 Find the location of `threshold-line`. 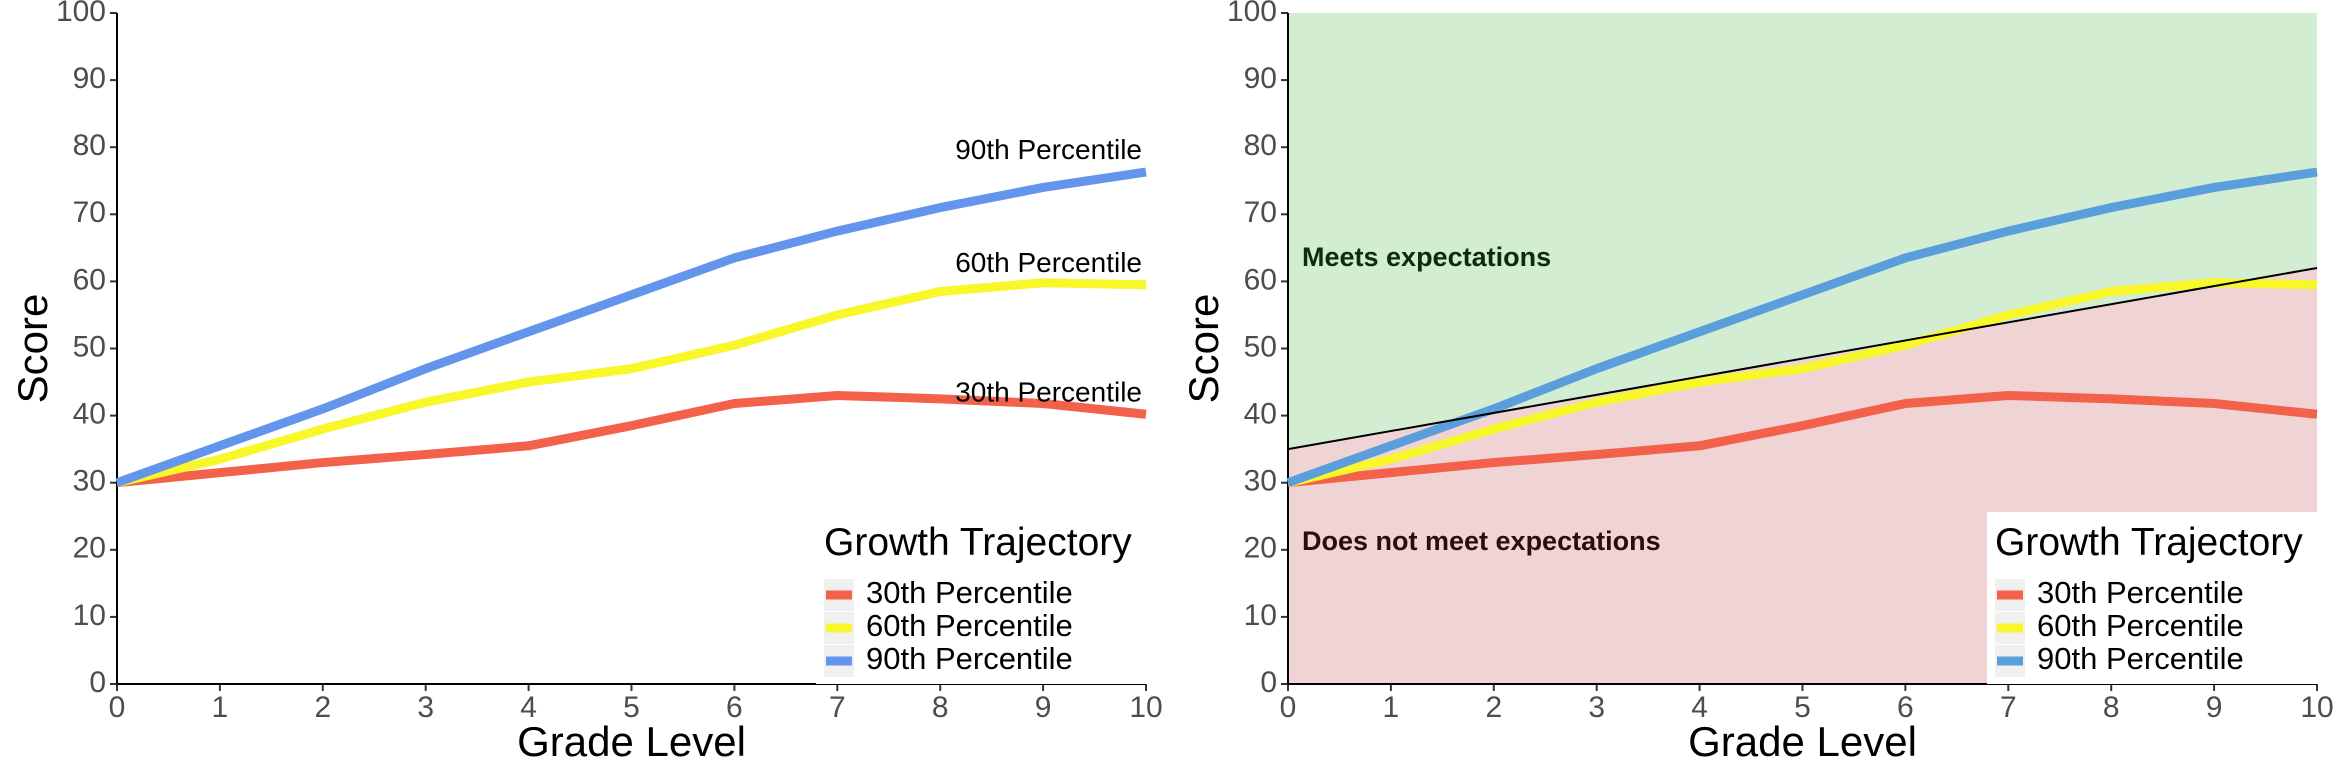

threshold-line is located at coordinates (1802, 358).